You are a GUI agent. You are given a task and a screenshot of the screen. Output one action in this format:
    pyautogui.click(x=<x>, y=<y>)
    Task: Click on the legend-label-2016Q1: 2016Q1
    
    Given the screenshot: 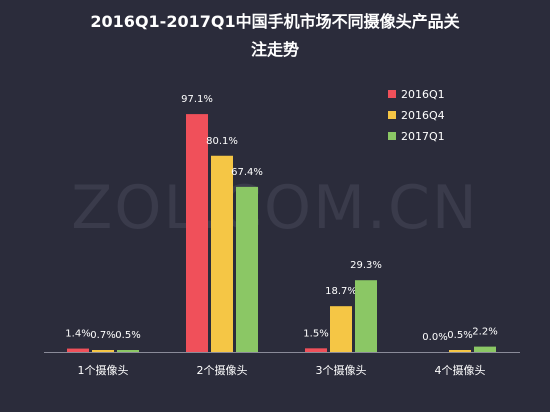 What is the action you would take?
    pyautogui.click(x=423, y=94)
    